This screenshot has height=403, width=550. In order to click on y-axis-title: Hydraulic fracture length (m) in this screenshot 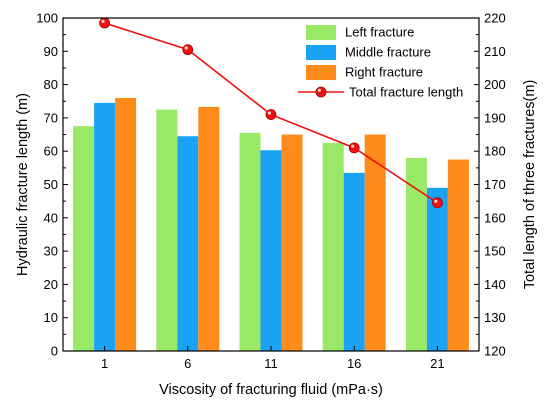, I will do `click(23, 184)`.